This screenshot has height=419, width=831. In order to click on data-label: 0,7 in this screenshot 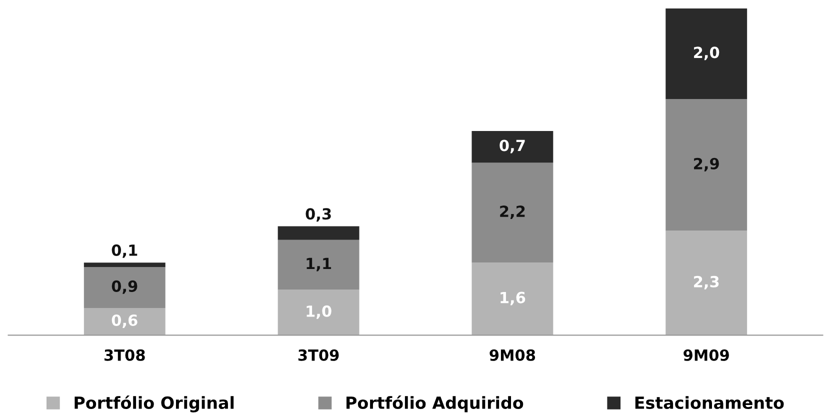, I will do `click(512, 147)`.